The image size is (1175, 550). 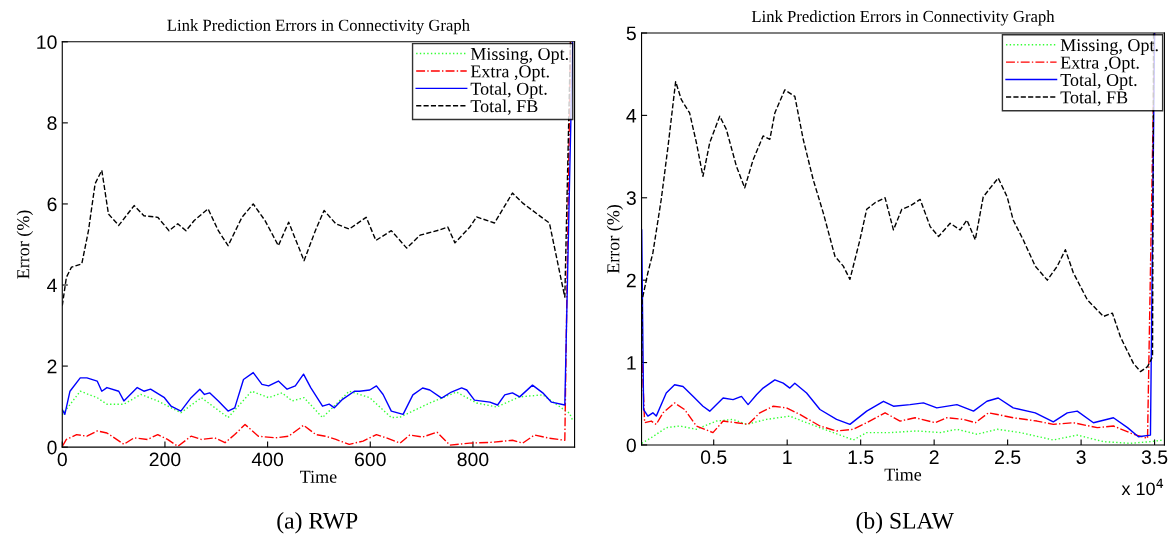 What do you see at coordinates (47, 42) in the screenshot?
I see `y-tick-label: 10` at bounding box center [47, 42].